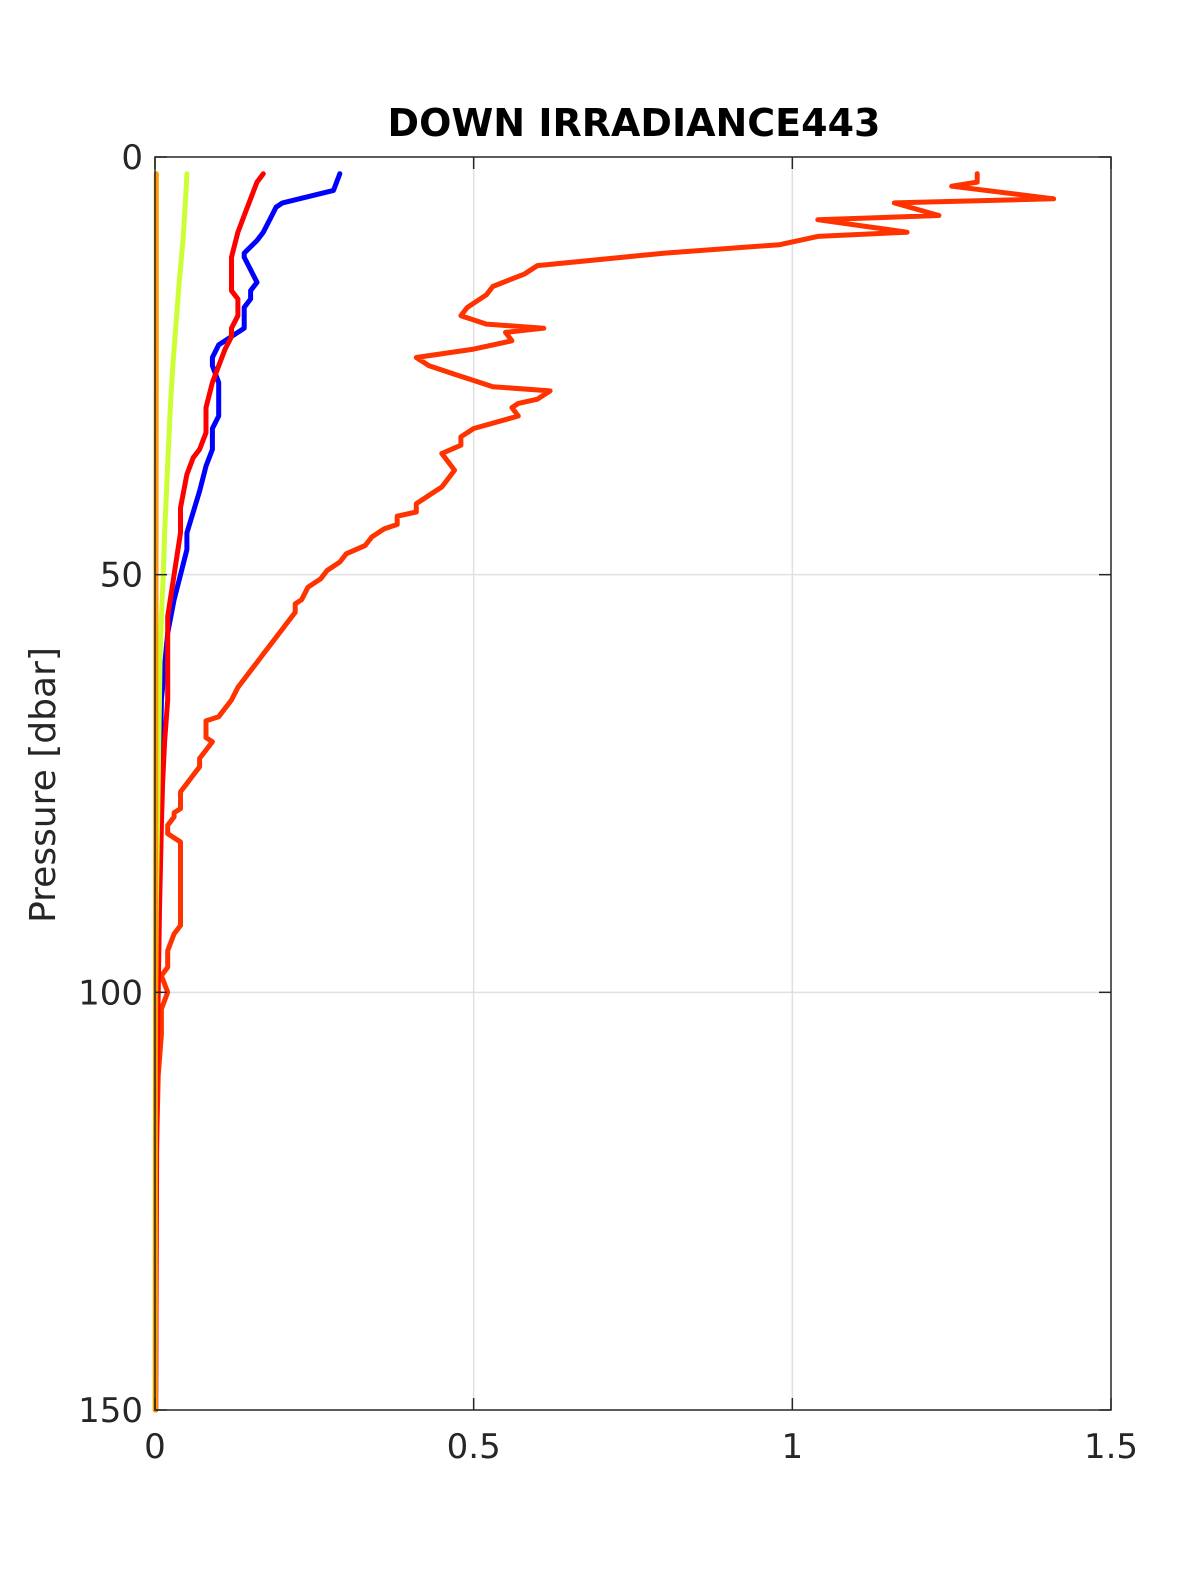 The width and height of the screenshot is (1200, 1575). I want to click on chart-title: DOWN IRRADIANCE443, so click(634, 123).